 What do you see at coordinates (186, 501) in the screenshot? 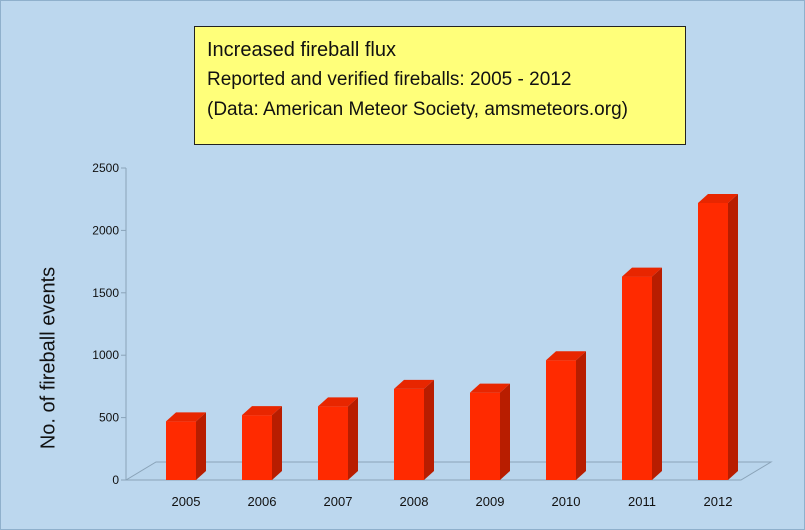
I see `x-tick-label: 2005` at bounding box center [186, 501].